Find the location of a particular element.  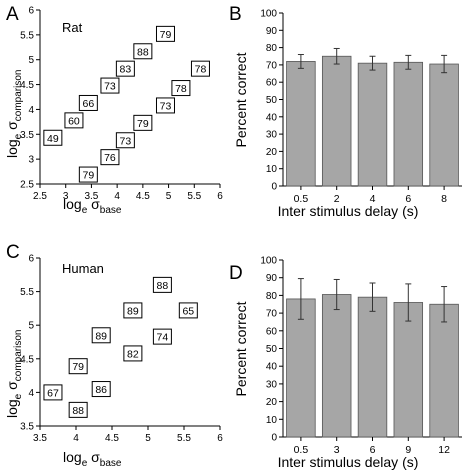

panel-a-x-tick-label: 5.5 is located at coordinates (194, 196).